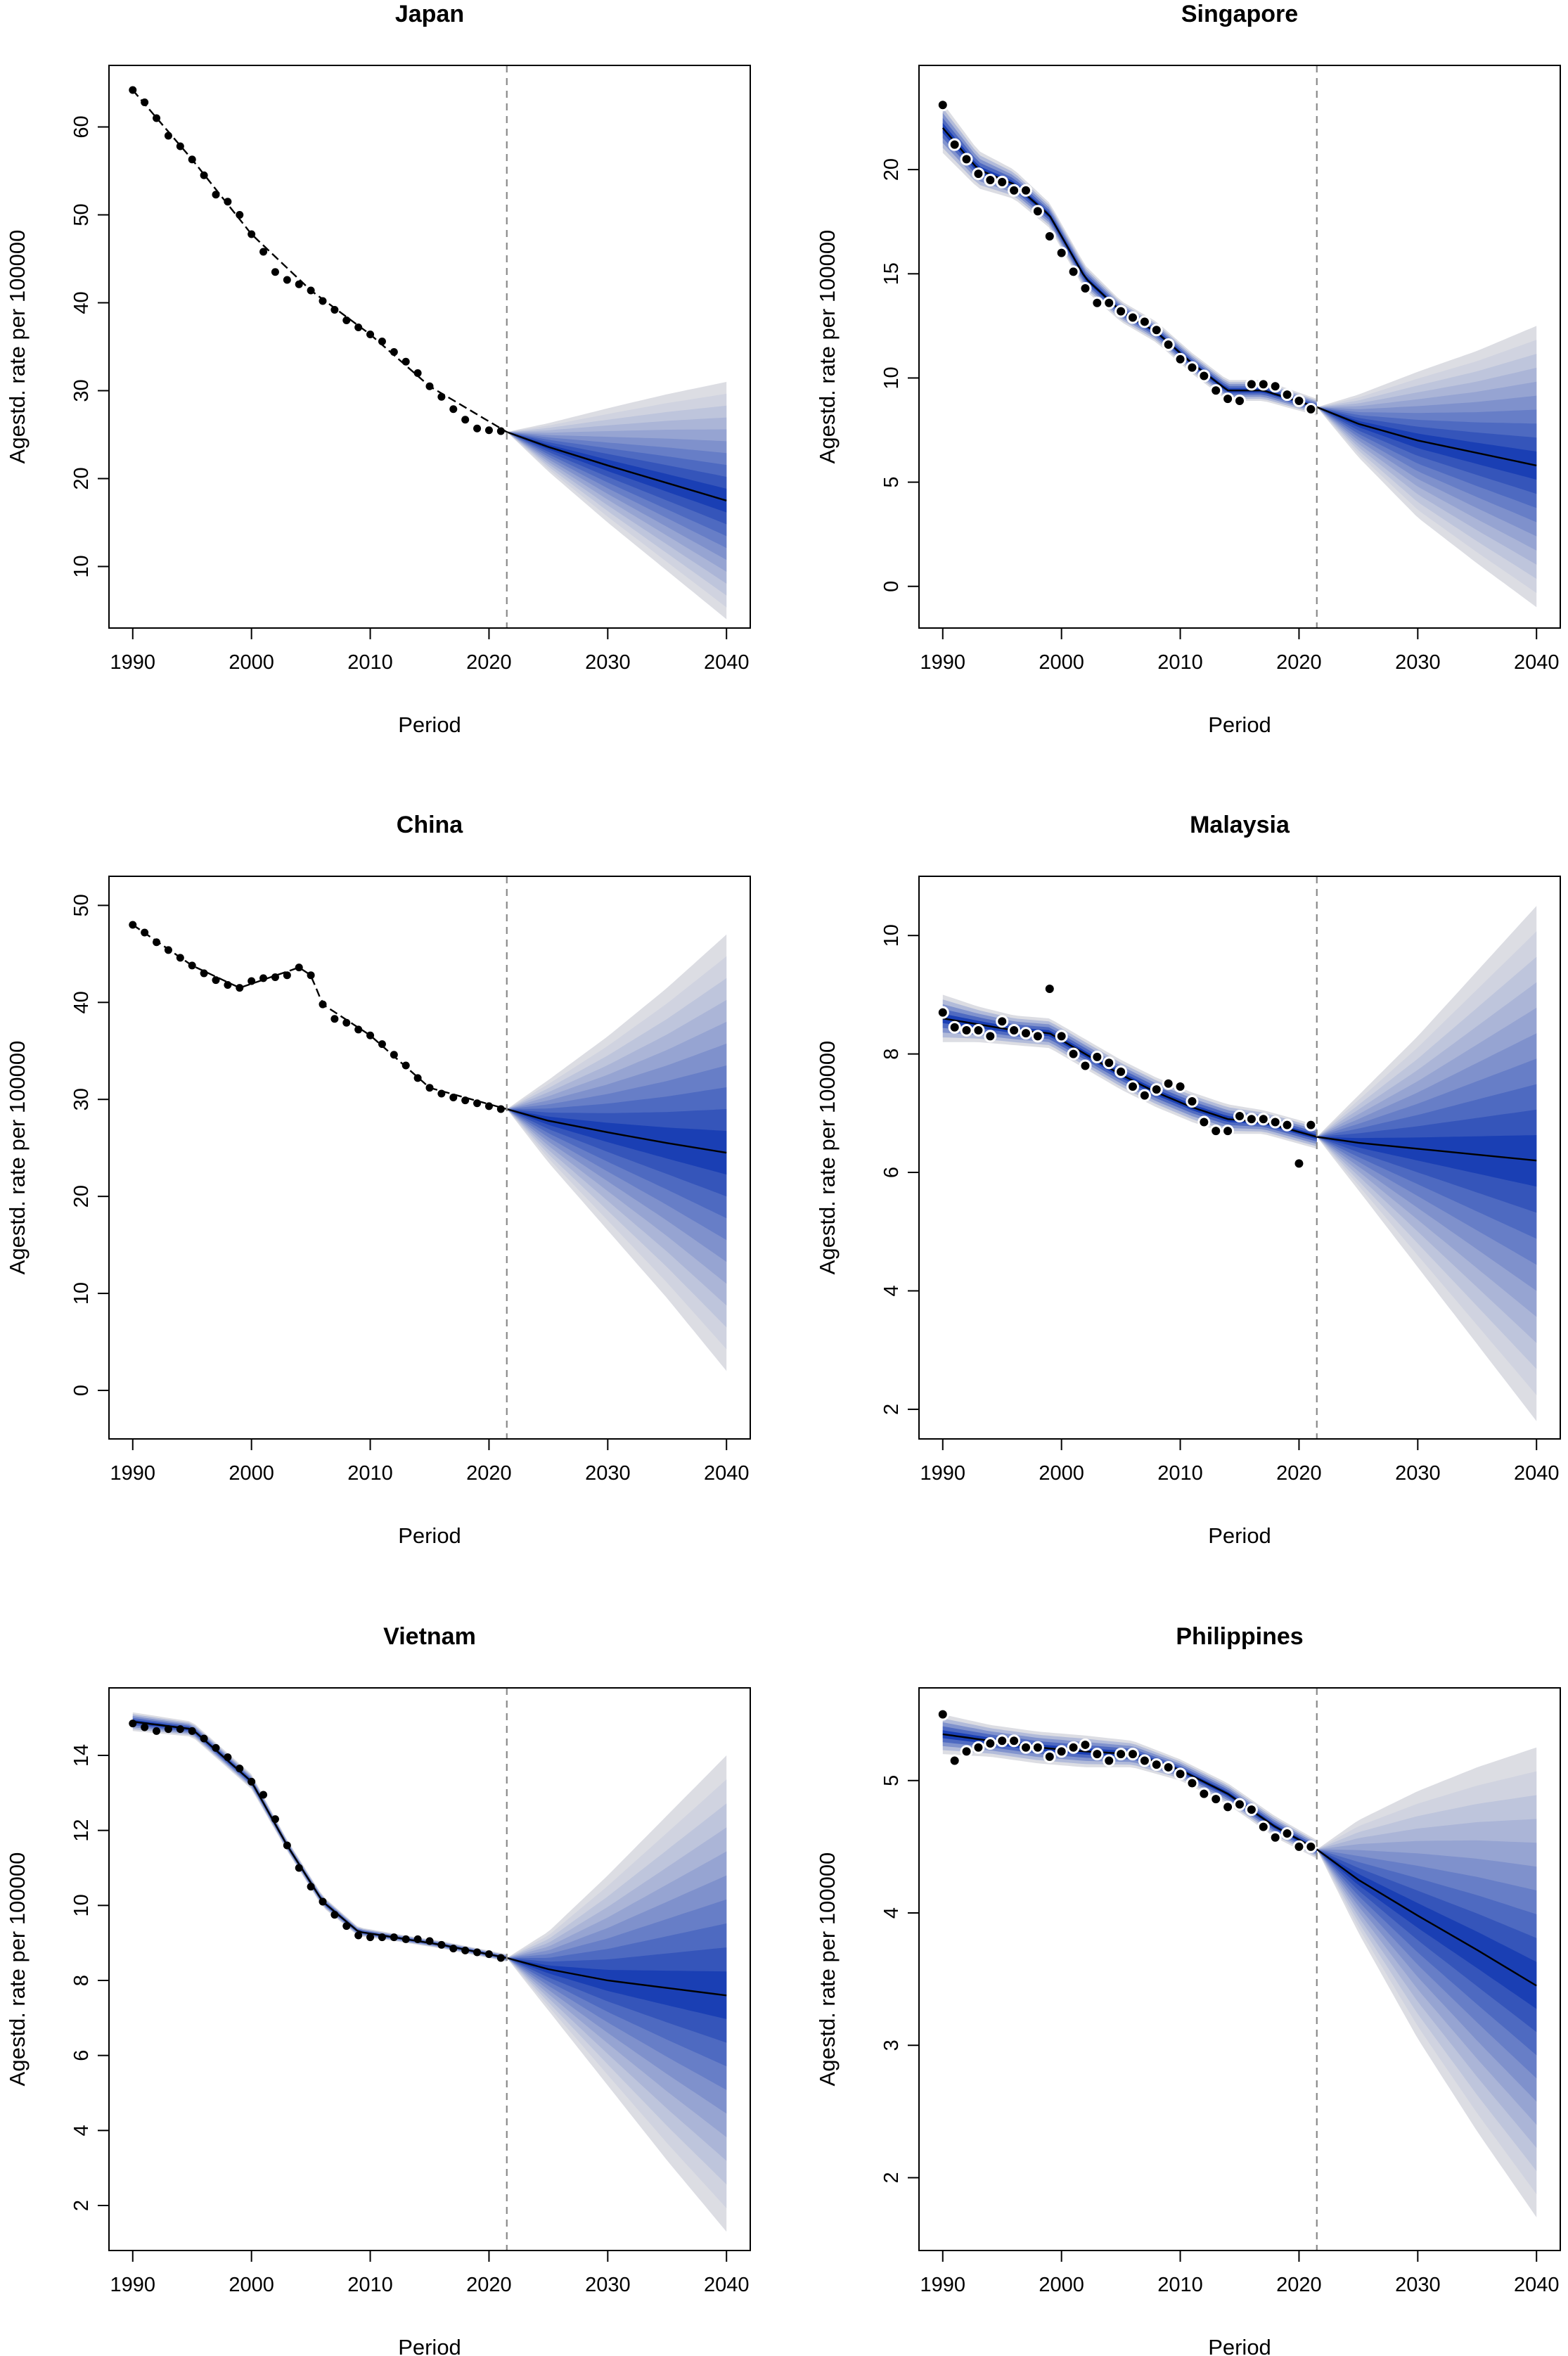  What do you see at coordinates (892, 935) in the screenshot?
I see `y-tick-label: 10` at bounding box center [892, 935].